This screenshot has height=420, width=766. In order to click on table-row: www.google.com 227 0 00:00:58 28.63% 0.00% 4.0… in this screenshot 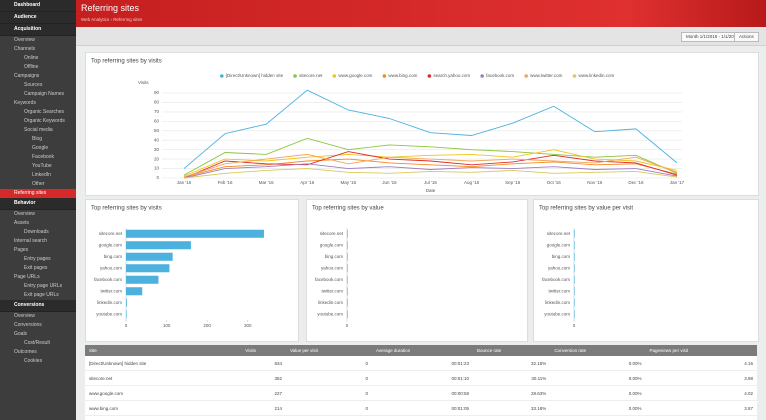, I will do `click(421, 393)`.